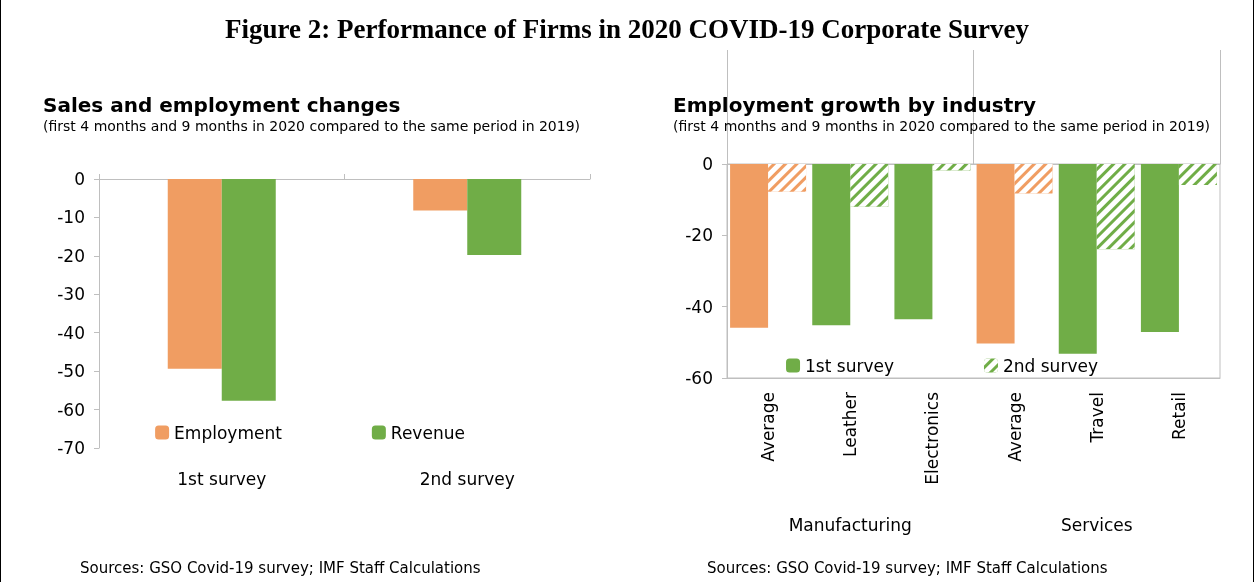 Image resolution: width=1254 pixels, height=582 pixels. What do you see at coordinates (1096, 418) in the screenshot?
I see `x-tick-label: Travel` at bounding box center [1096, 418].